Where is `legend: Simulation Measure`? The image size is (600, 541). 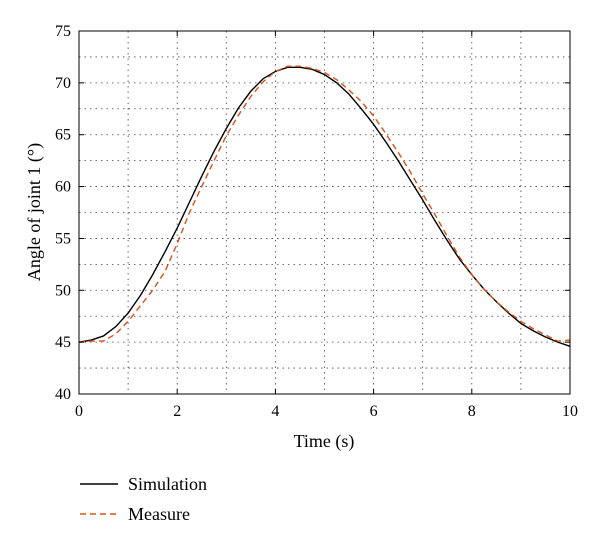
legend: Simulation Measure is located at coordinates (143, 499).